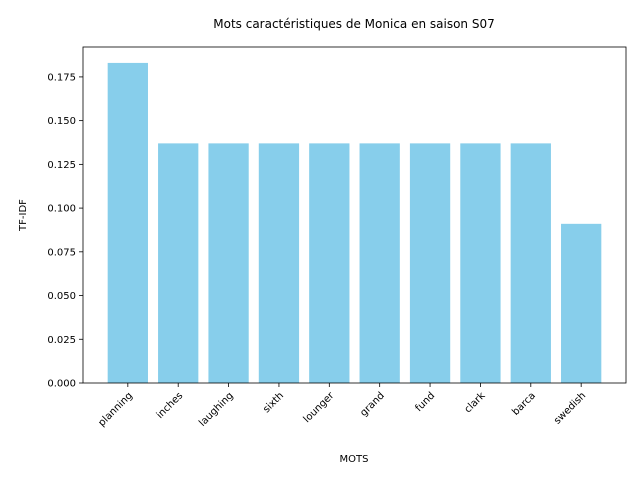 Image resolution: width=640 pixels, height=480 pixels. Describe the element at coordinates (425, 402) in the screenshot. I see `x-tick-label: fund` at that location.